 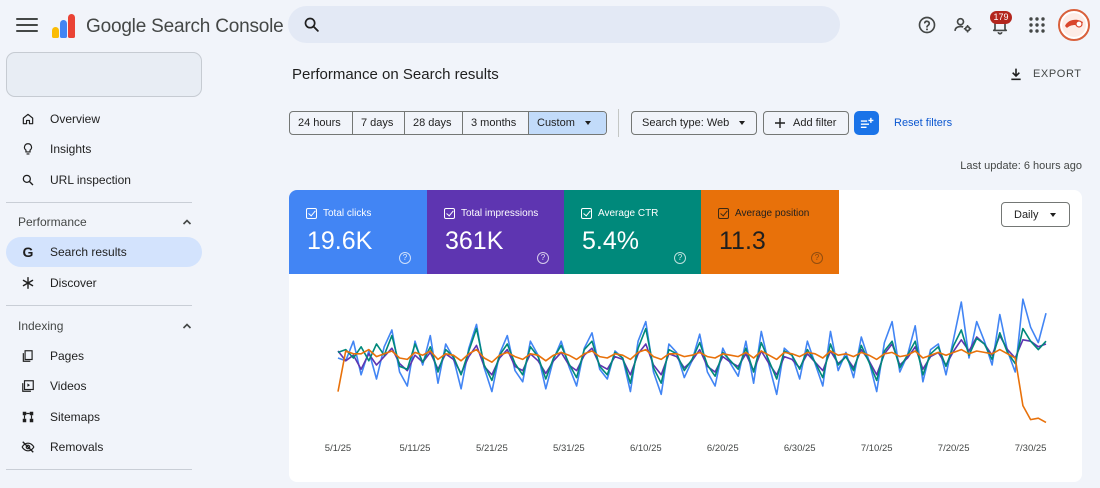 I want to click on export-button: EXPORT, so click(x=1045, y=74).